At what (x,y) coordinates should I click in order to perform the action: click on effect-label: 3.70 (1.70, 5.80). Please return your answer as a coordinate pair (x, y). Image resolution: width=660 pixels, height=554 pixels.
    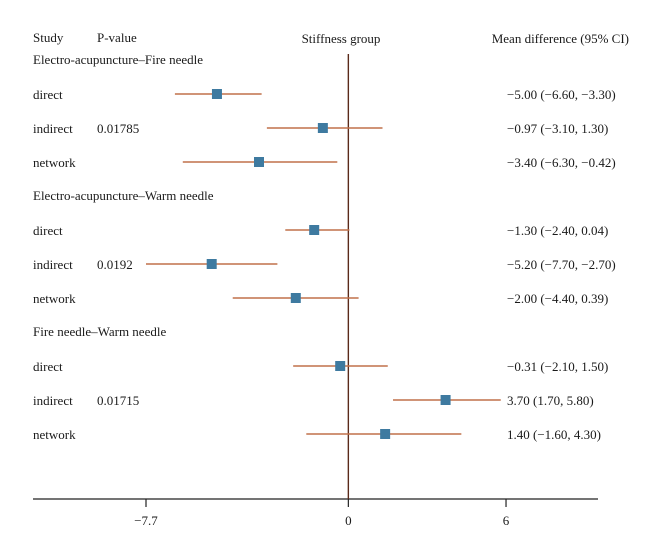
    Looking at the image, I should click on (550, 400).